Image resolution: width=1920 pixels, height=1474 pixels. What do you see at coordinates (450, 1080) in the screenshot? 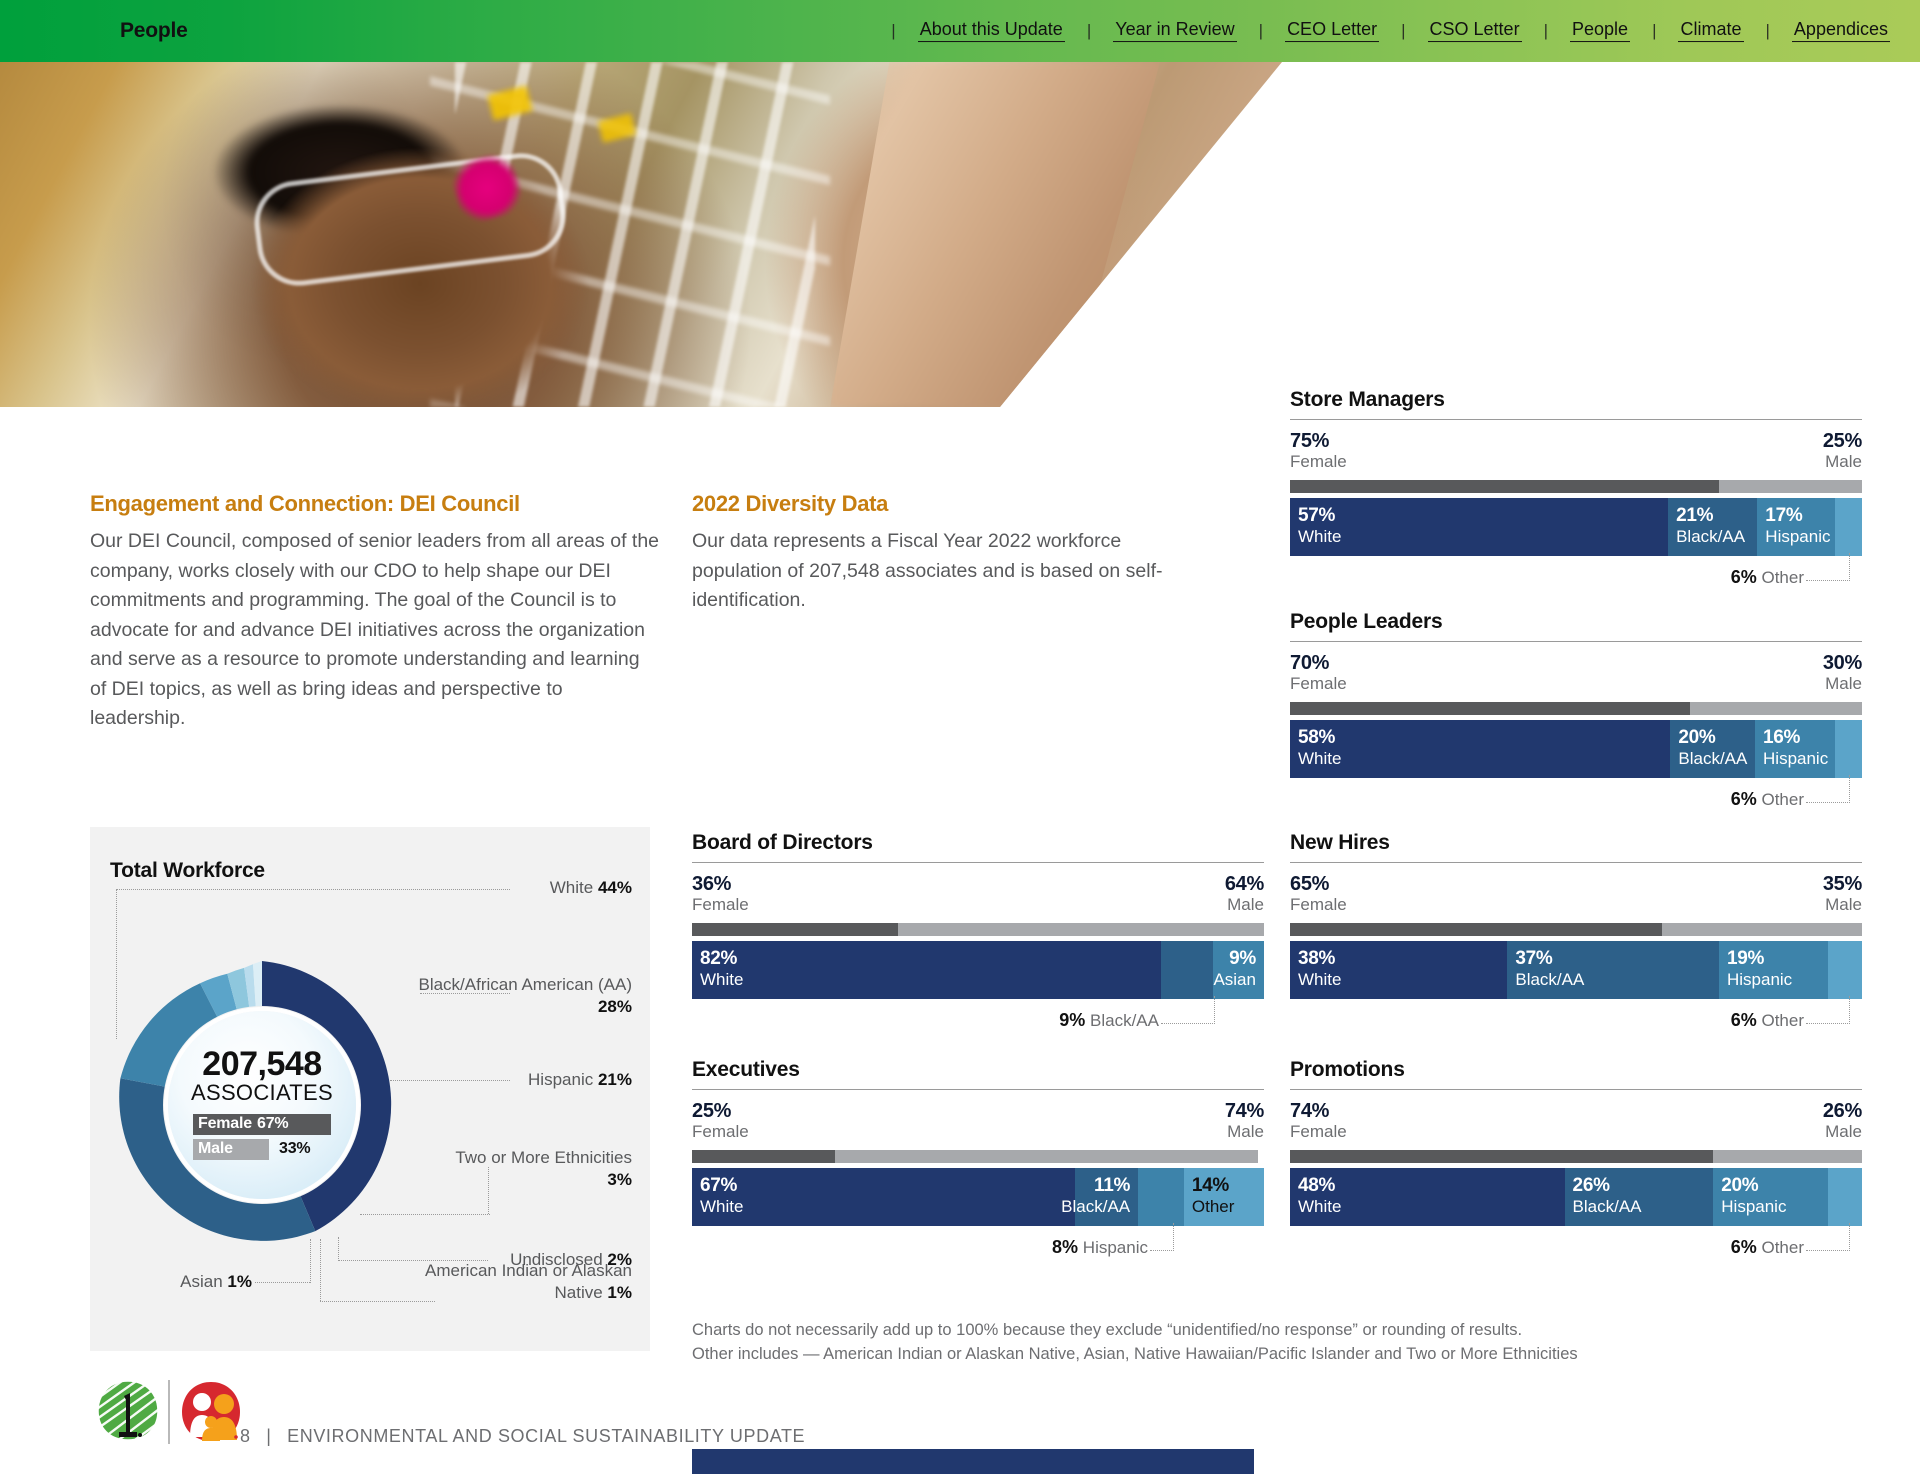
I see `leader-line-hispanic` at bounding box center [450, 1080].